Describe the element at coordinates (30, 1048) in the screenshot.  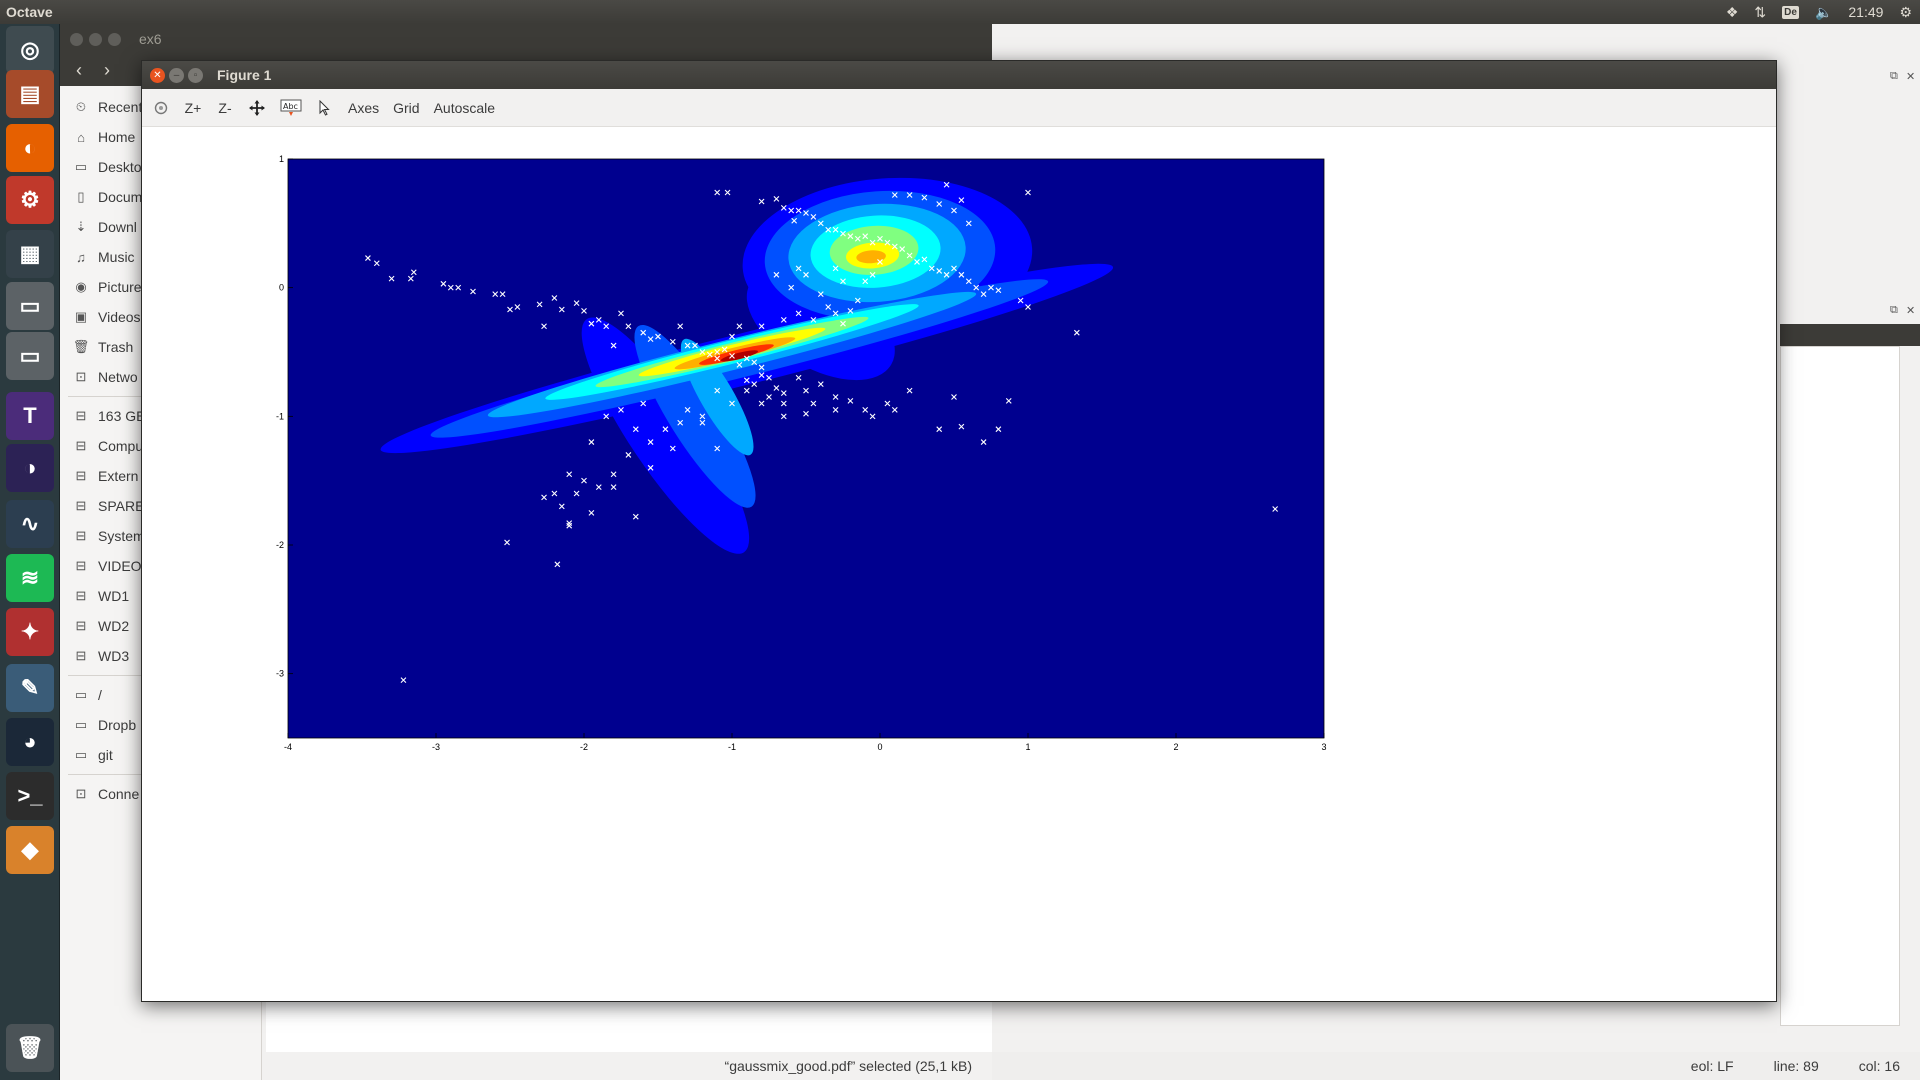
I see `trash-icon: 🗑` at that location.